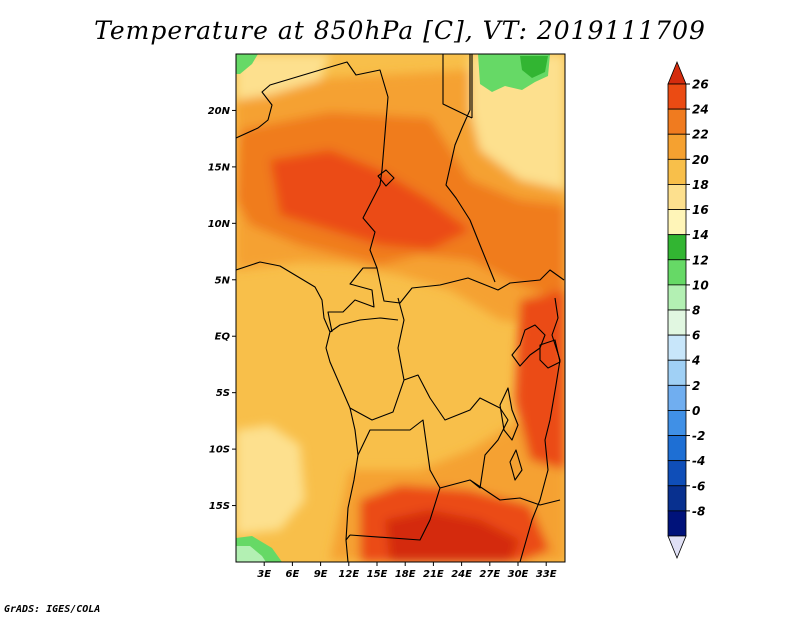  Describe the element at coordinates (489, 574) in the screenshot. I see `lon-tick-label: 27E` at that location.